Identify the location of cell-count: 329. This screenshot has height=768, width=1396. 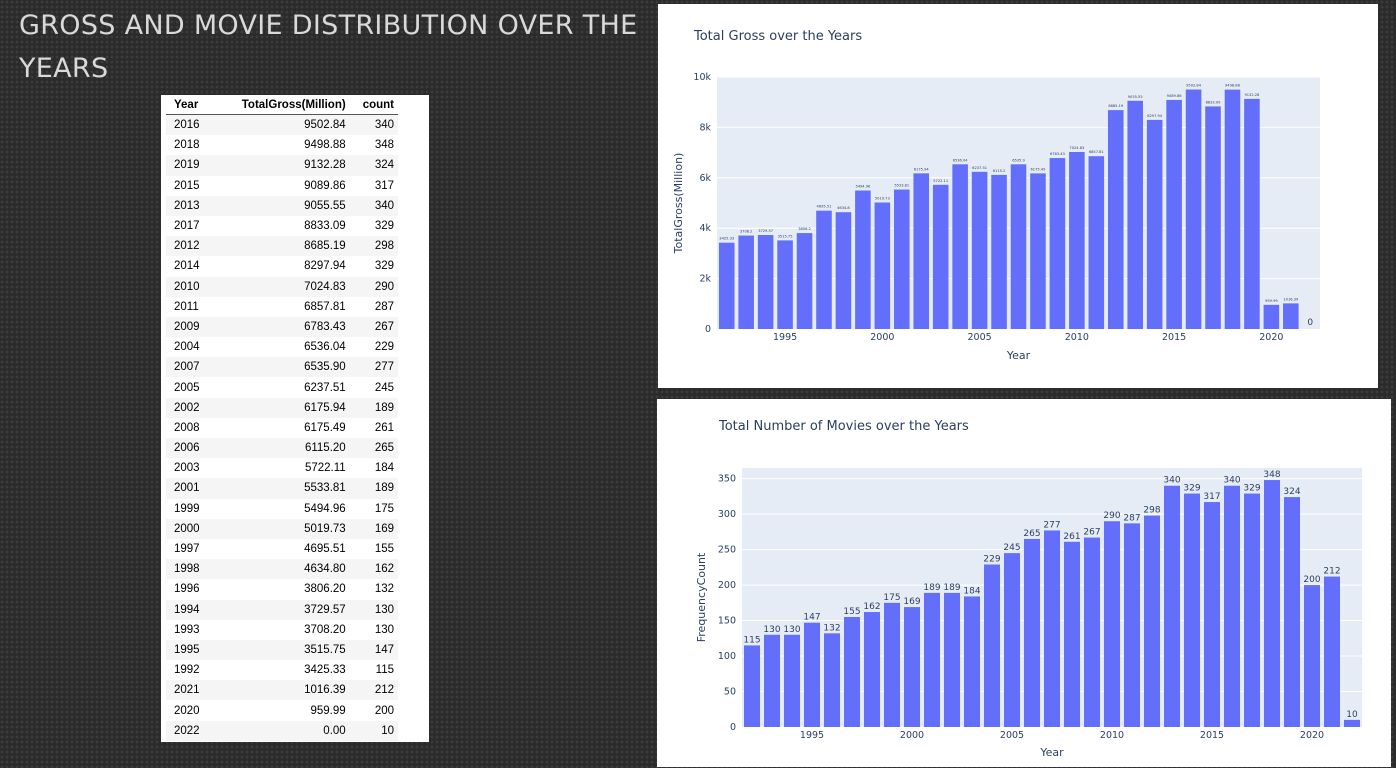
(384, 226).